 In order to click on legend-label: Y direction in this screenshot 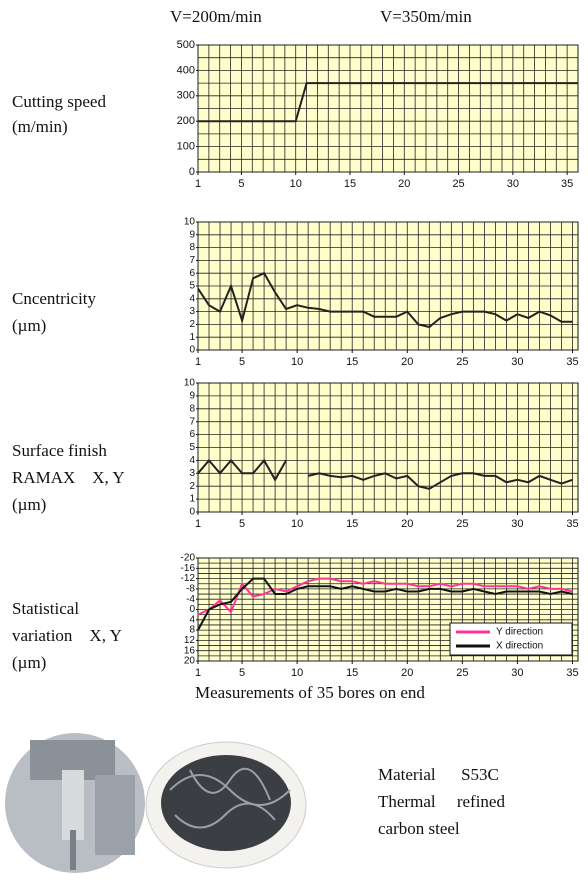, I will do `click(519, 632)`.